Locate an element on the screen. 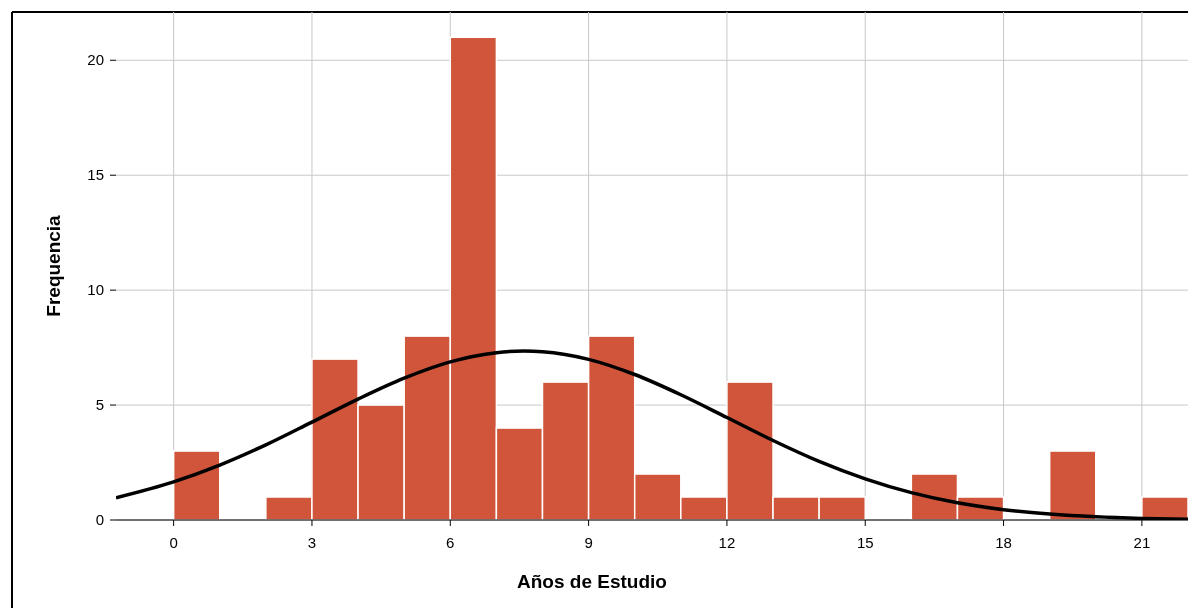 The width and height of the screenshot is (1188, 608). y-tick-label: 0 is located at coordinates (99, 519).